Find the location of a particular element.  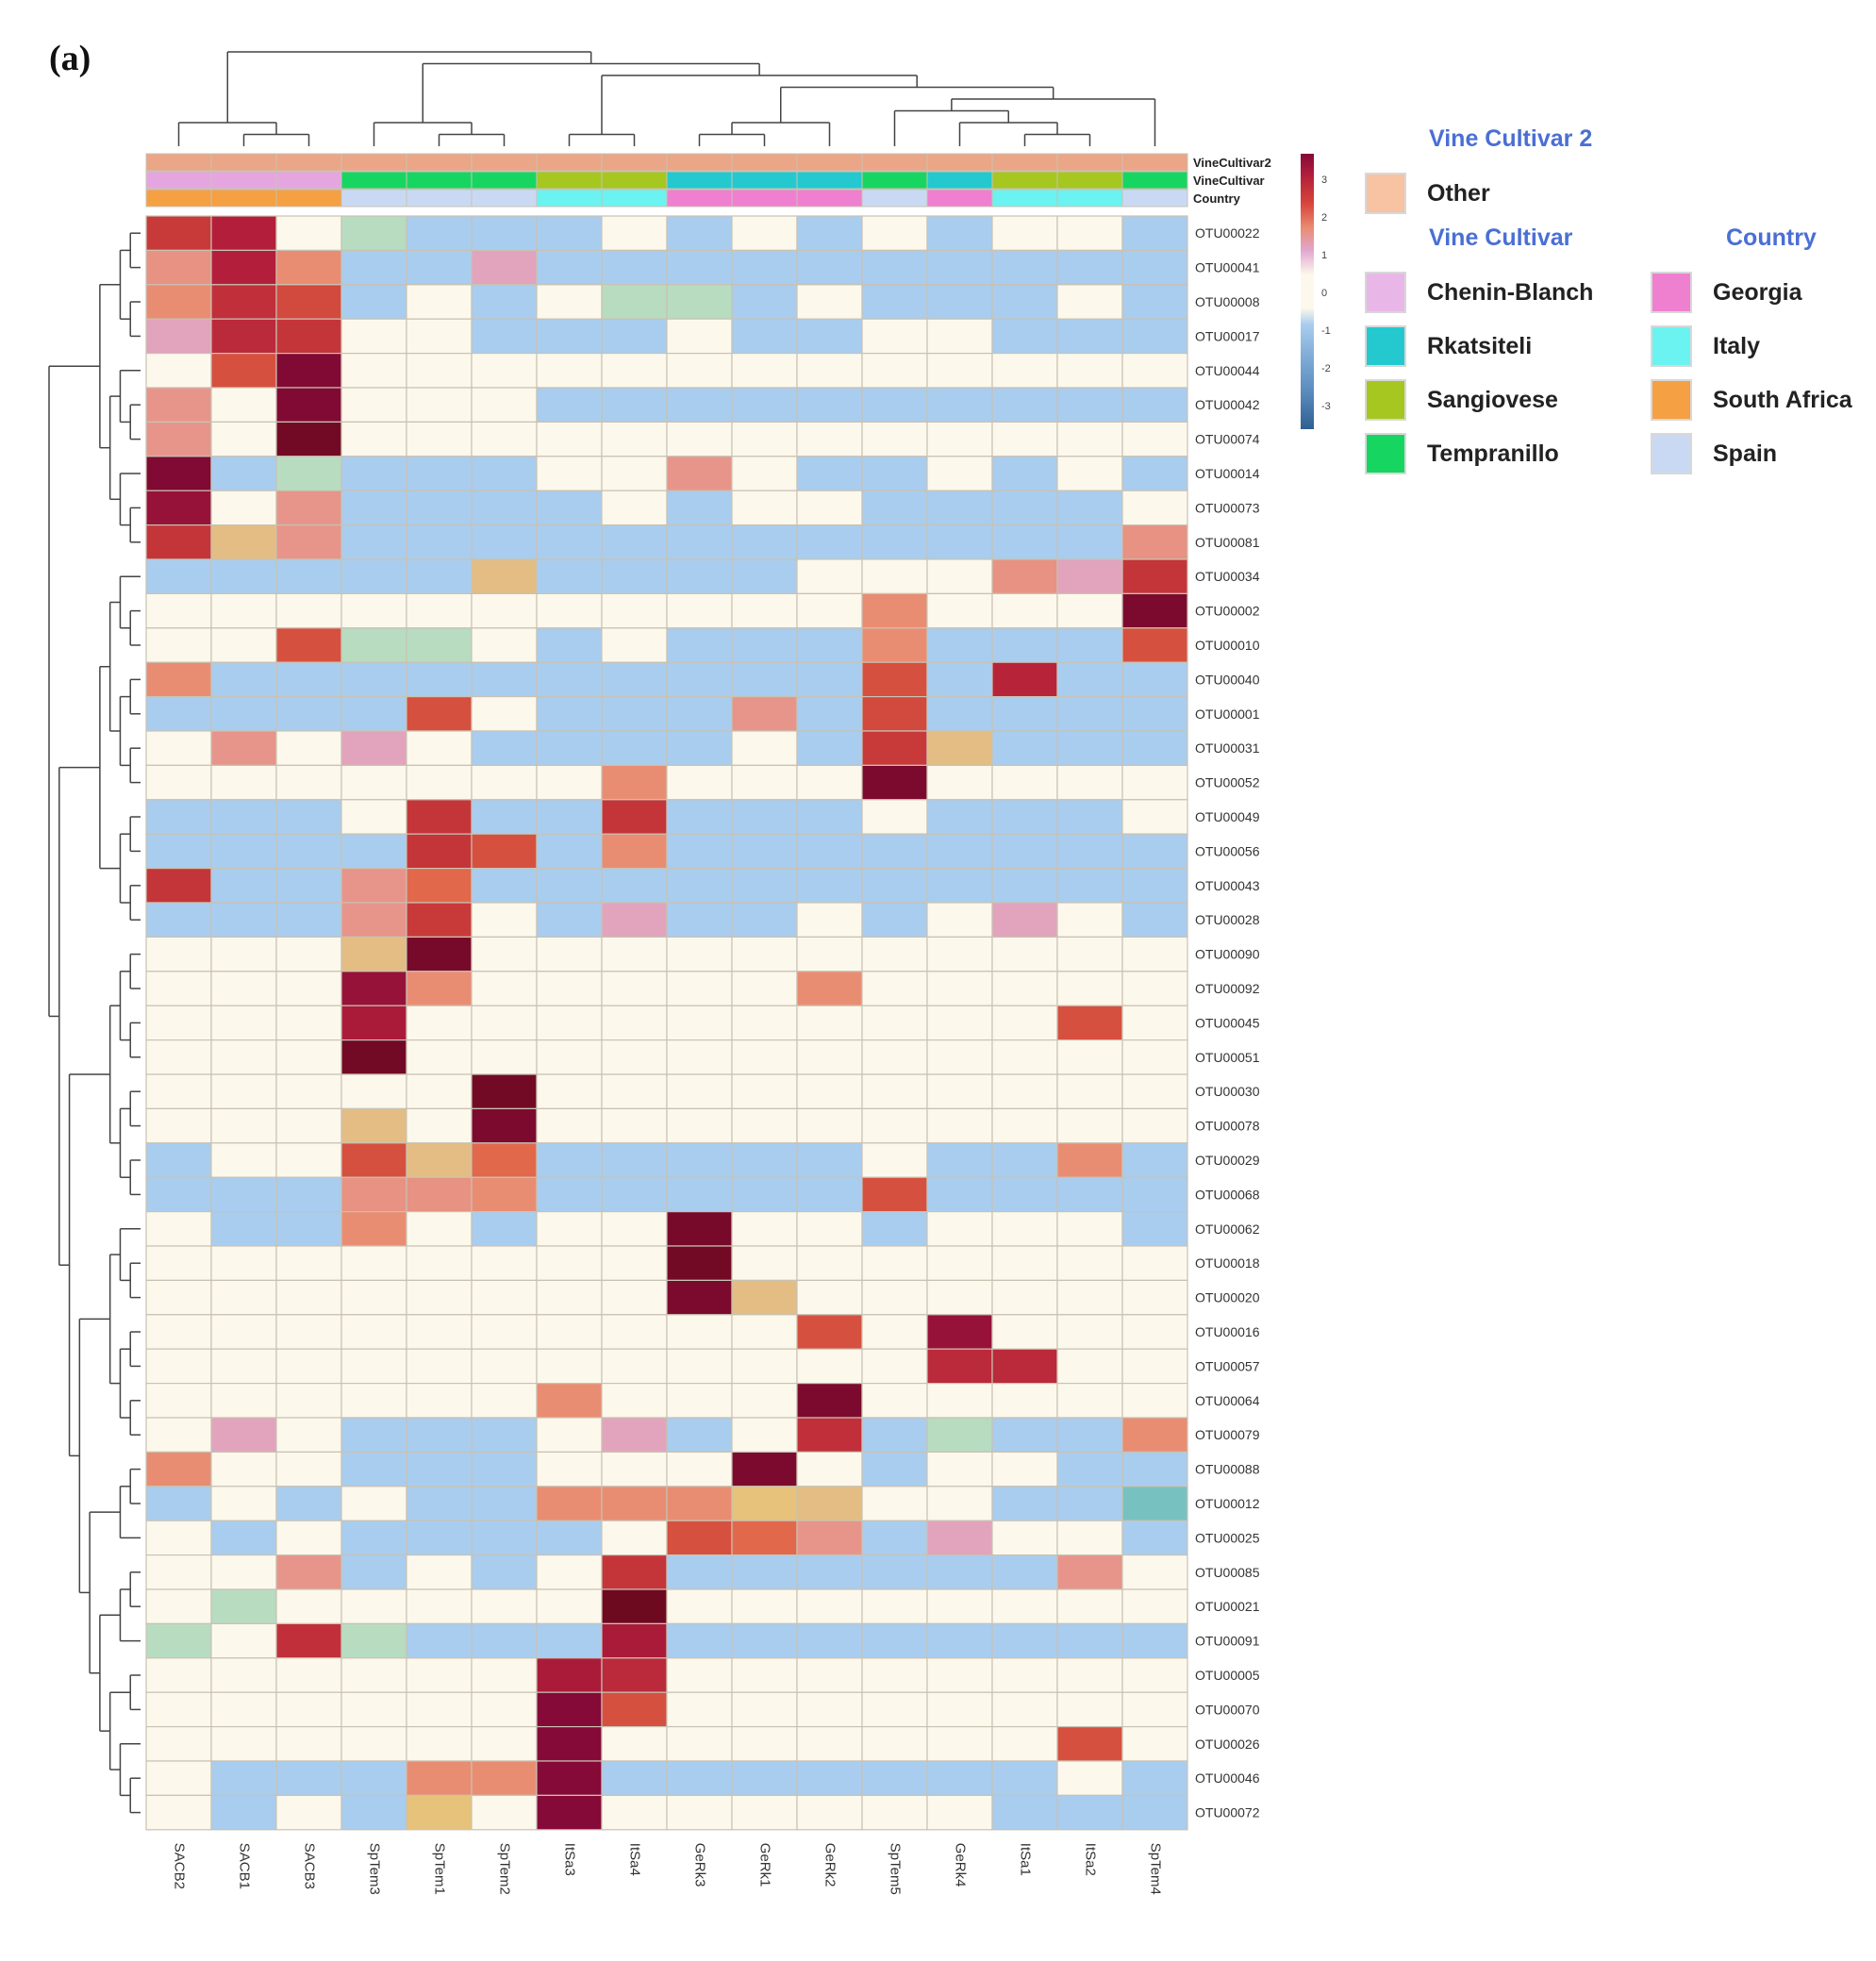

column-label-ItSa3: ItSa3 is located at coordinates (570, 1859).